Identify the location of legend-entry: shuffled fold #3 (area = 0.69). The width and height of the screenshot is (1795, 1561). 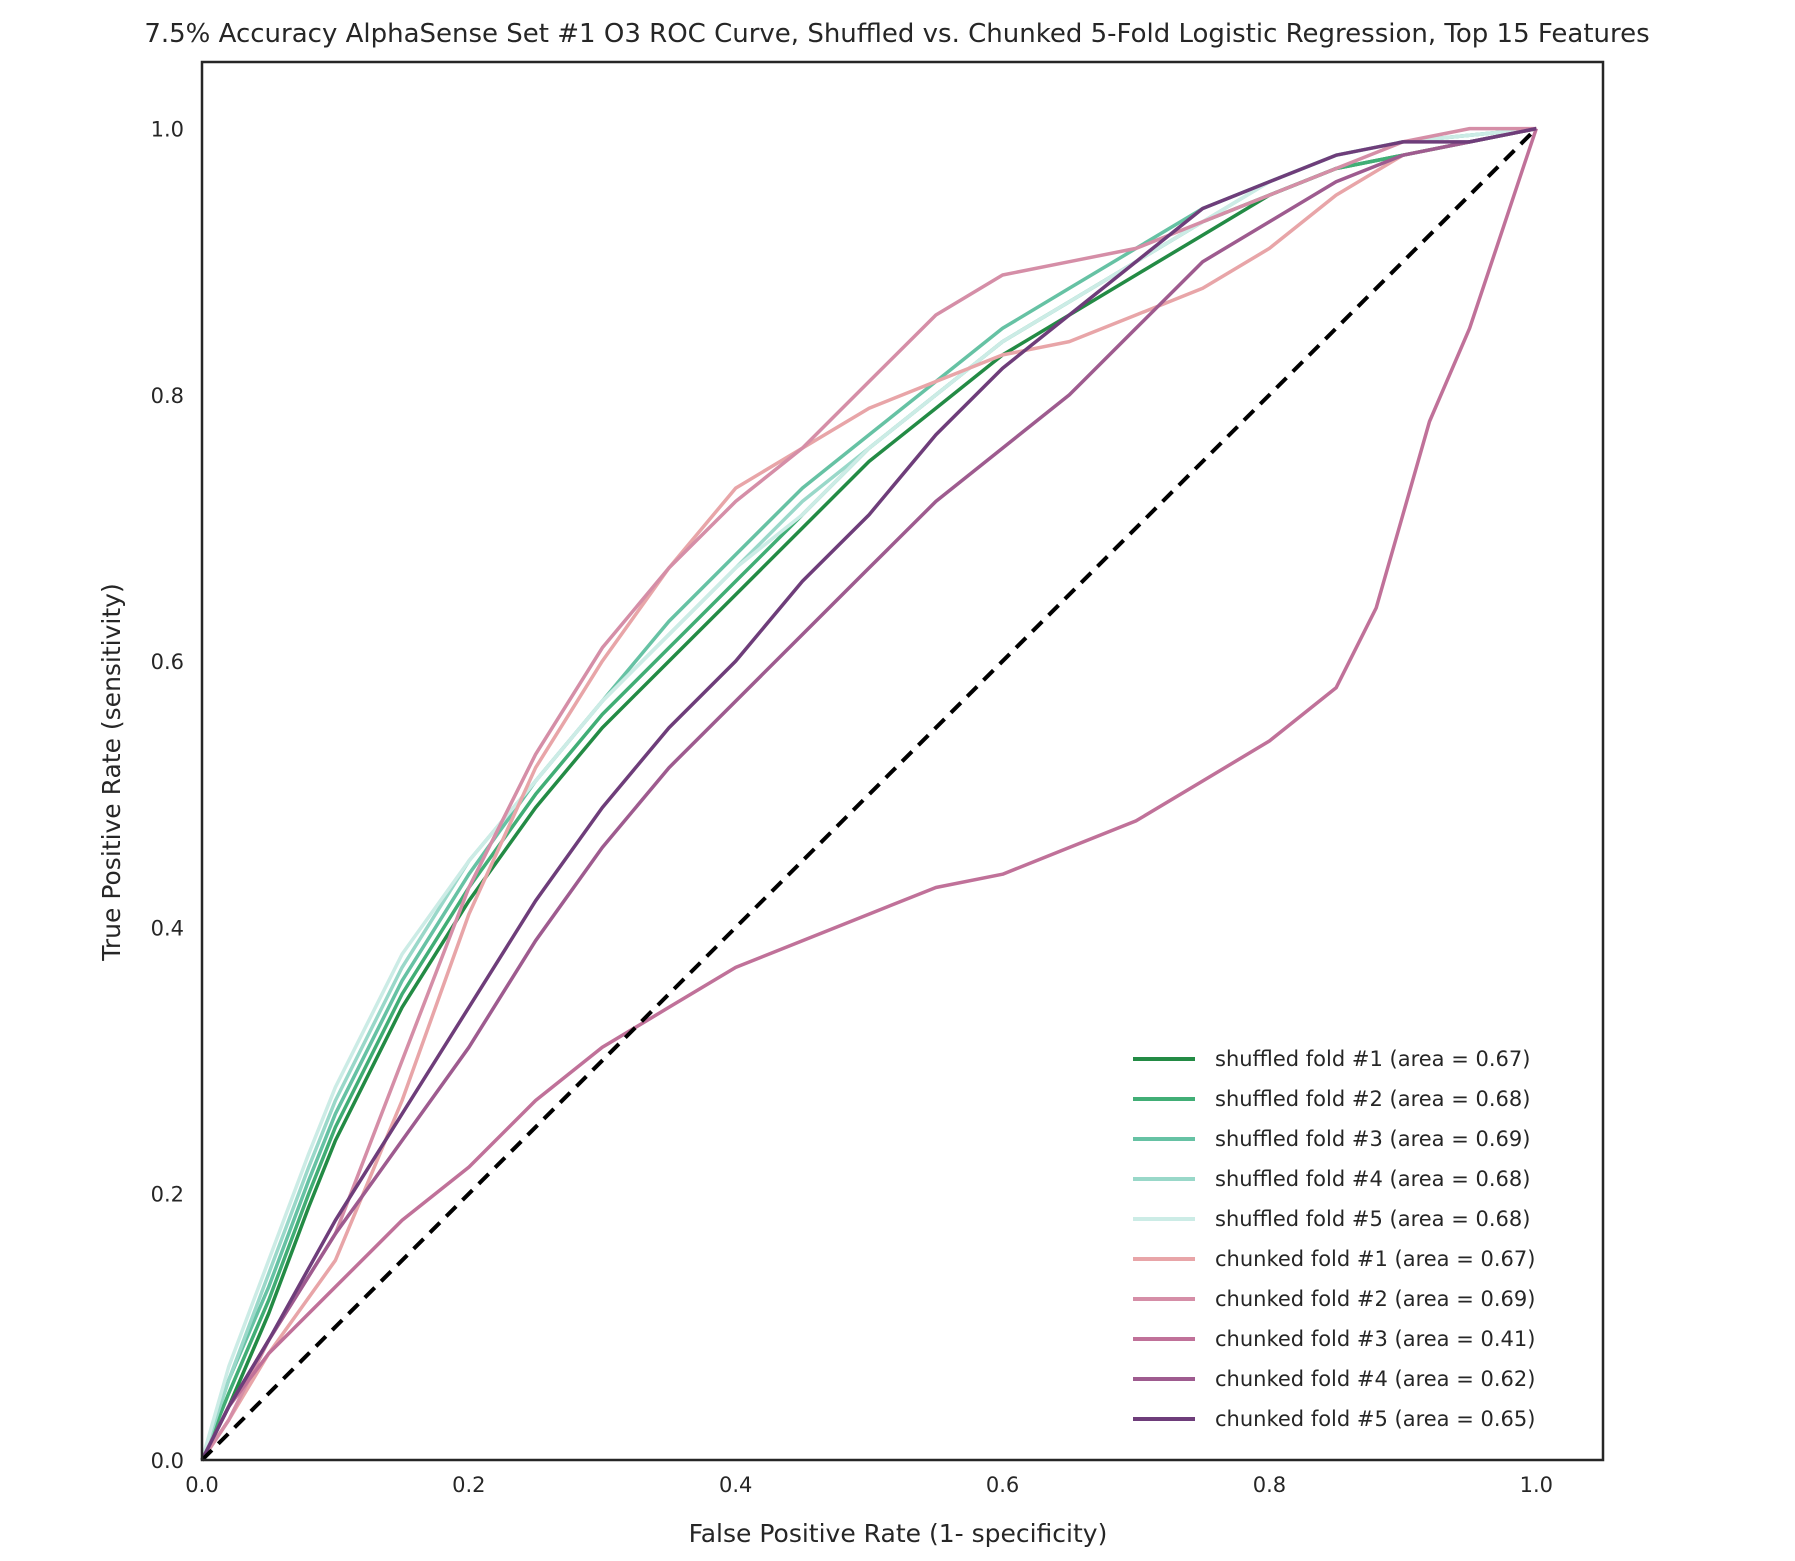
(1372, 1139).